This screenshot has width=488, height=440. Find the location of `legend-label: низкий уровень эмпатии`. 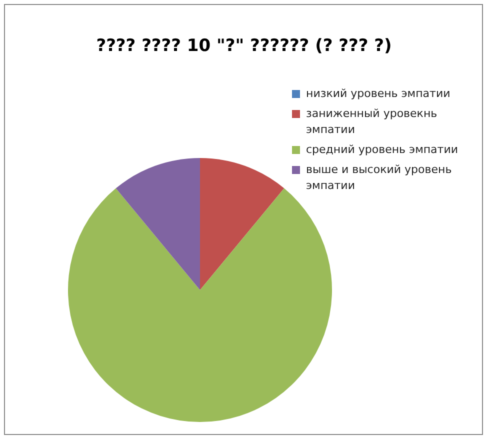

legend-label: низкий уровень эмпатии is located at coordinates (378, 94).